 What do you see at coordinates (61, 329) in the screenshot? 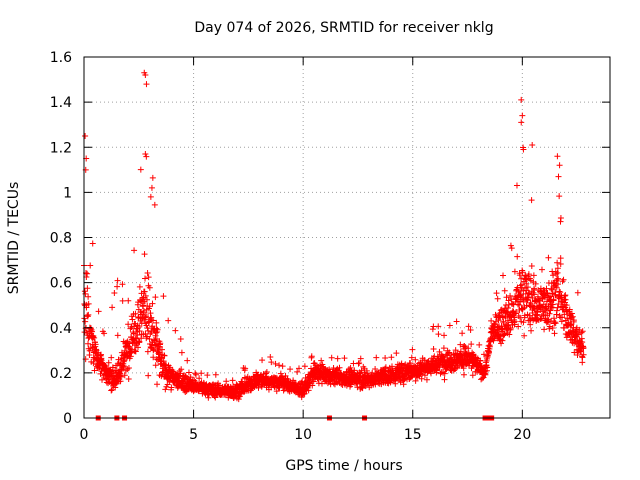
I see `y-tick-label: 0.4` at bounding box center [61, 329].